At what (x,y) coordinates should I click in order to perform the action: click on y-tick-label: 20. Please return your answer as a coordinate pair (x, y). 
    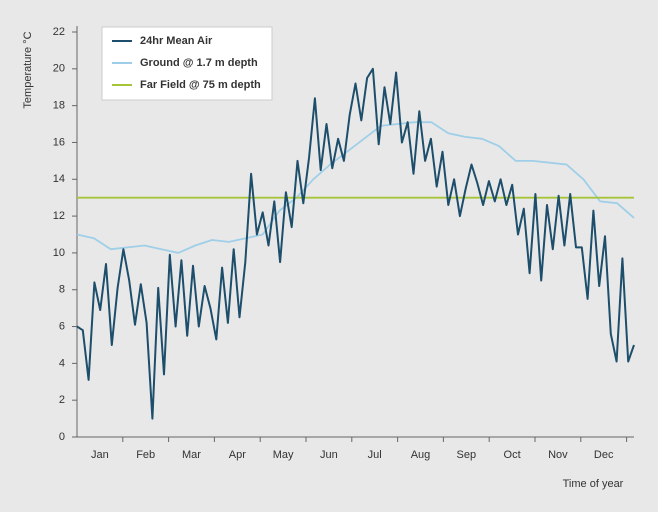
    Looking at the image, I should click on (59, 69).